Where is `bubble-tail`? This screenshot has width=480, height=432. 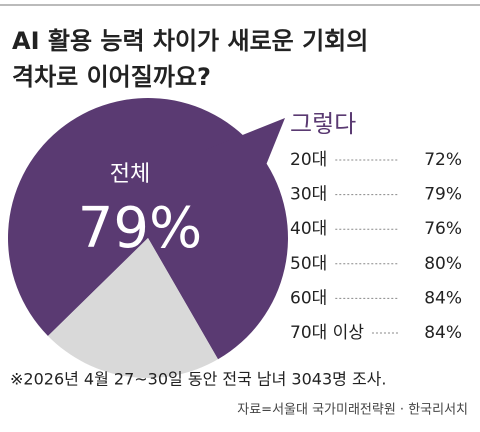 bubble-tail is located at coordinates (245, 146).